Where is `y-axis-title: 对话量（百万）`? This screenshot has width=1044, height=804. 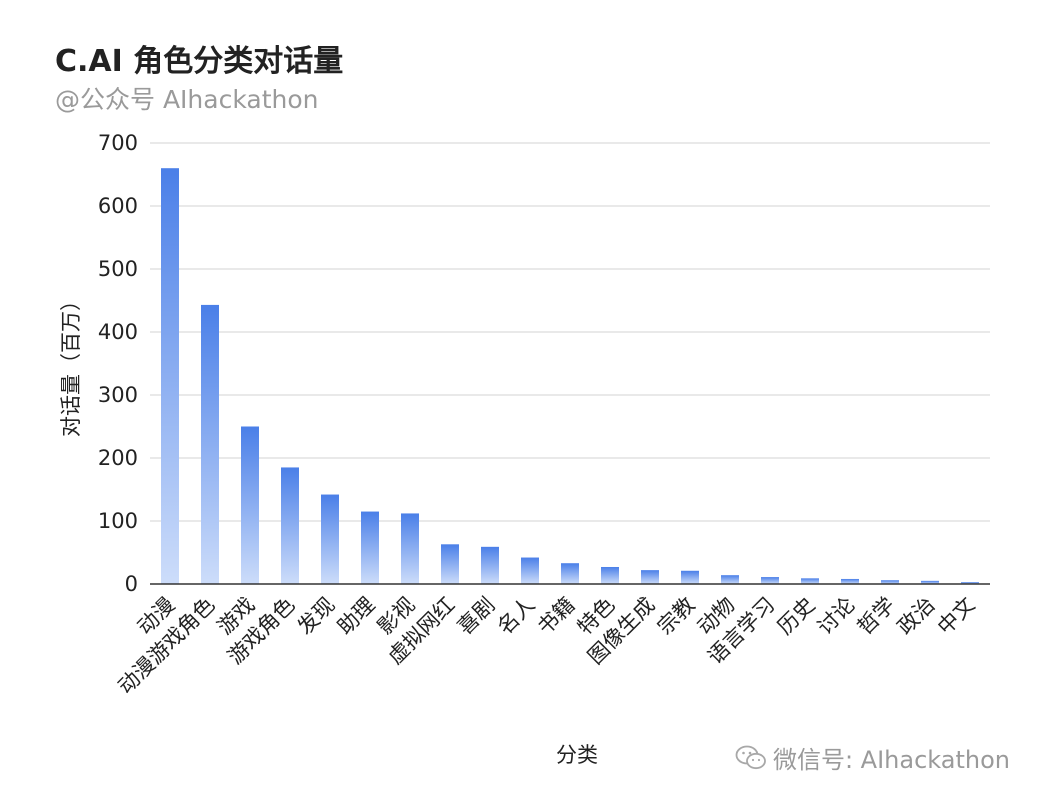
y-axis-title: 对话量（百万） is located at coordinates (71, 363).